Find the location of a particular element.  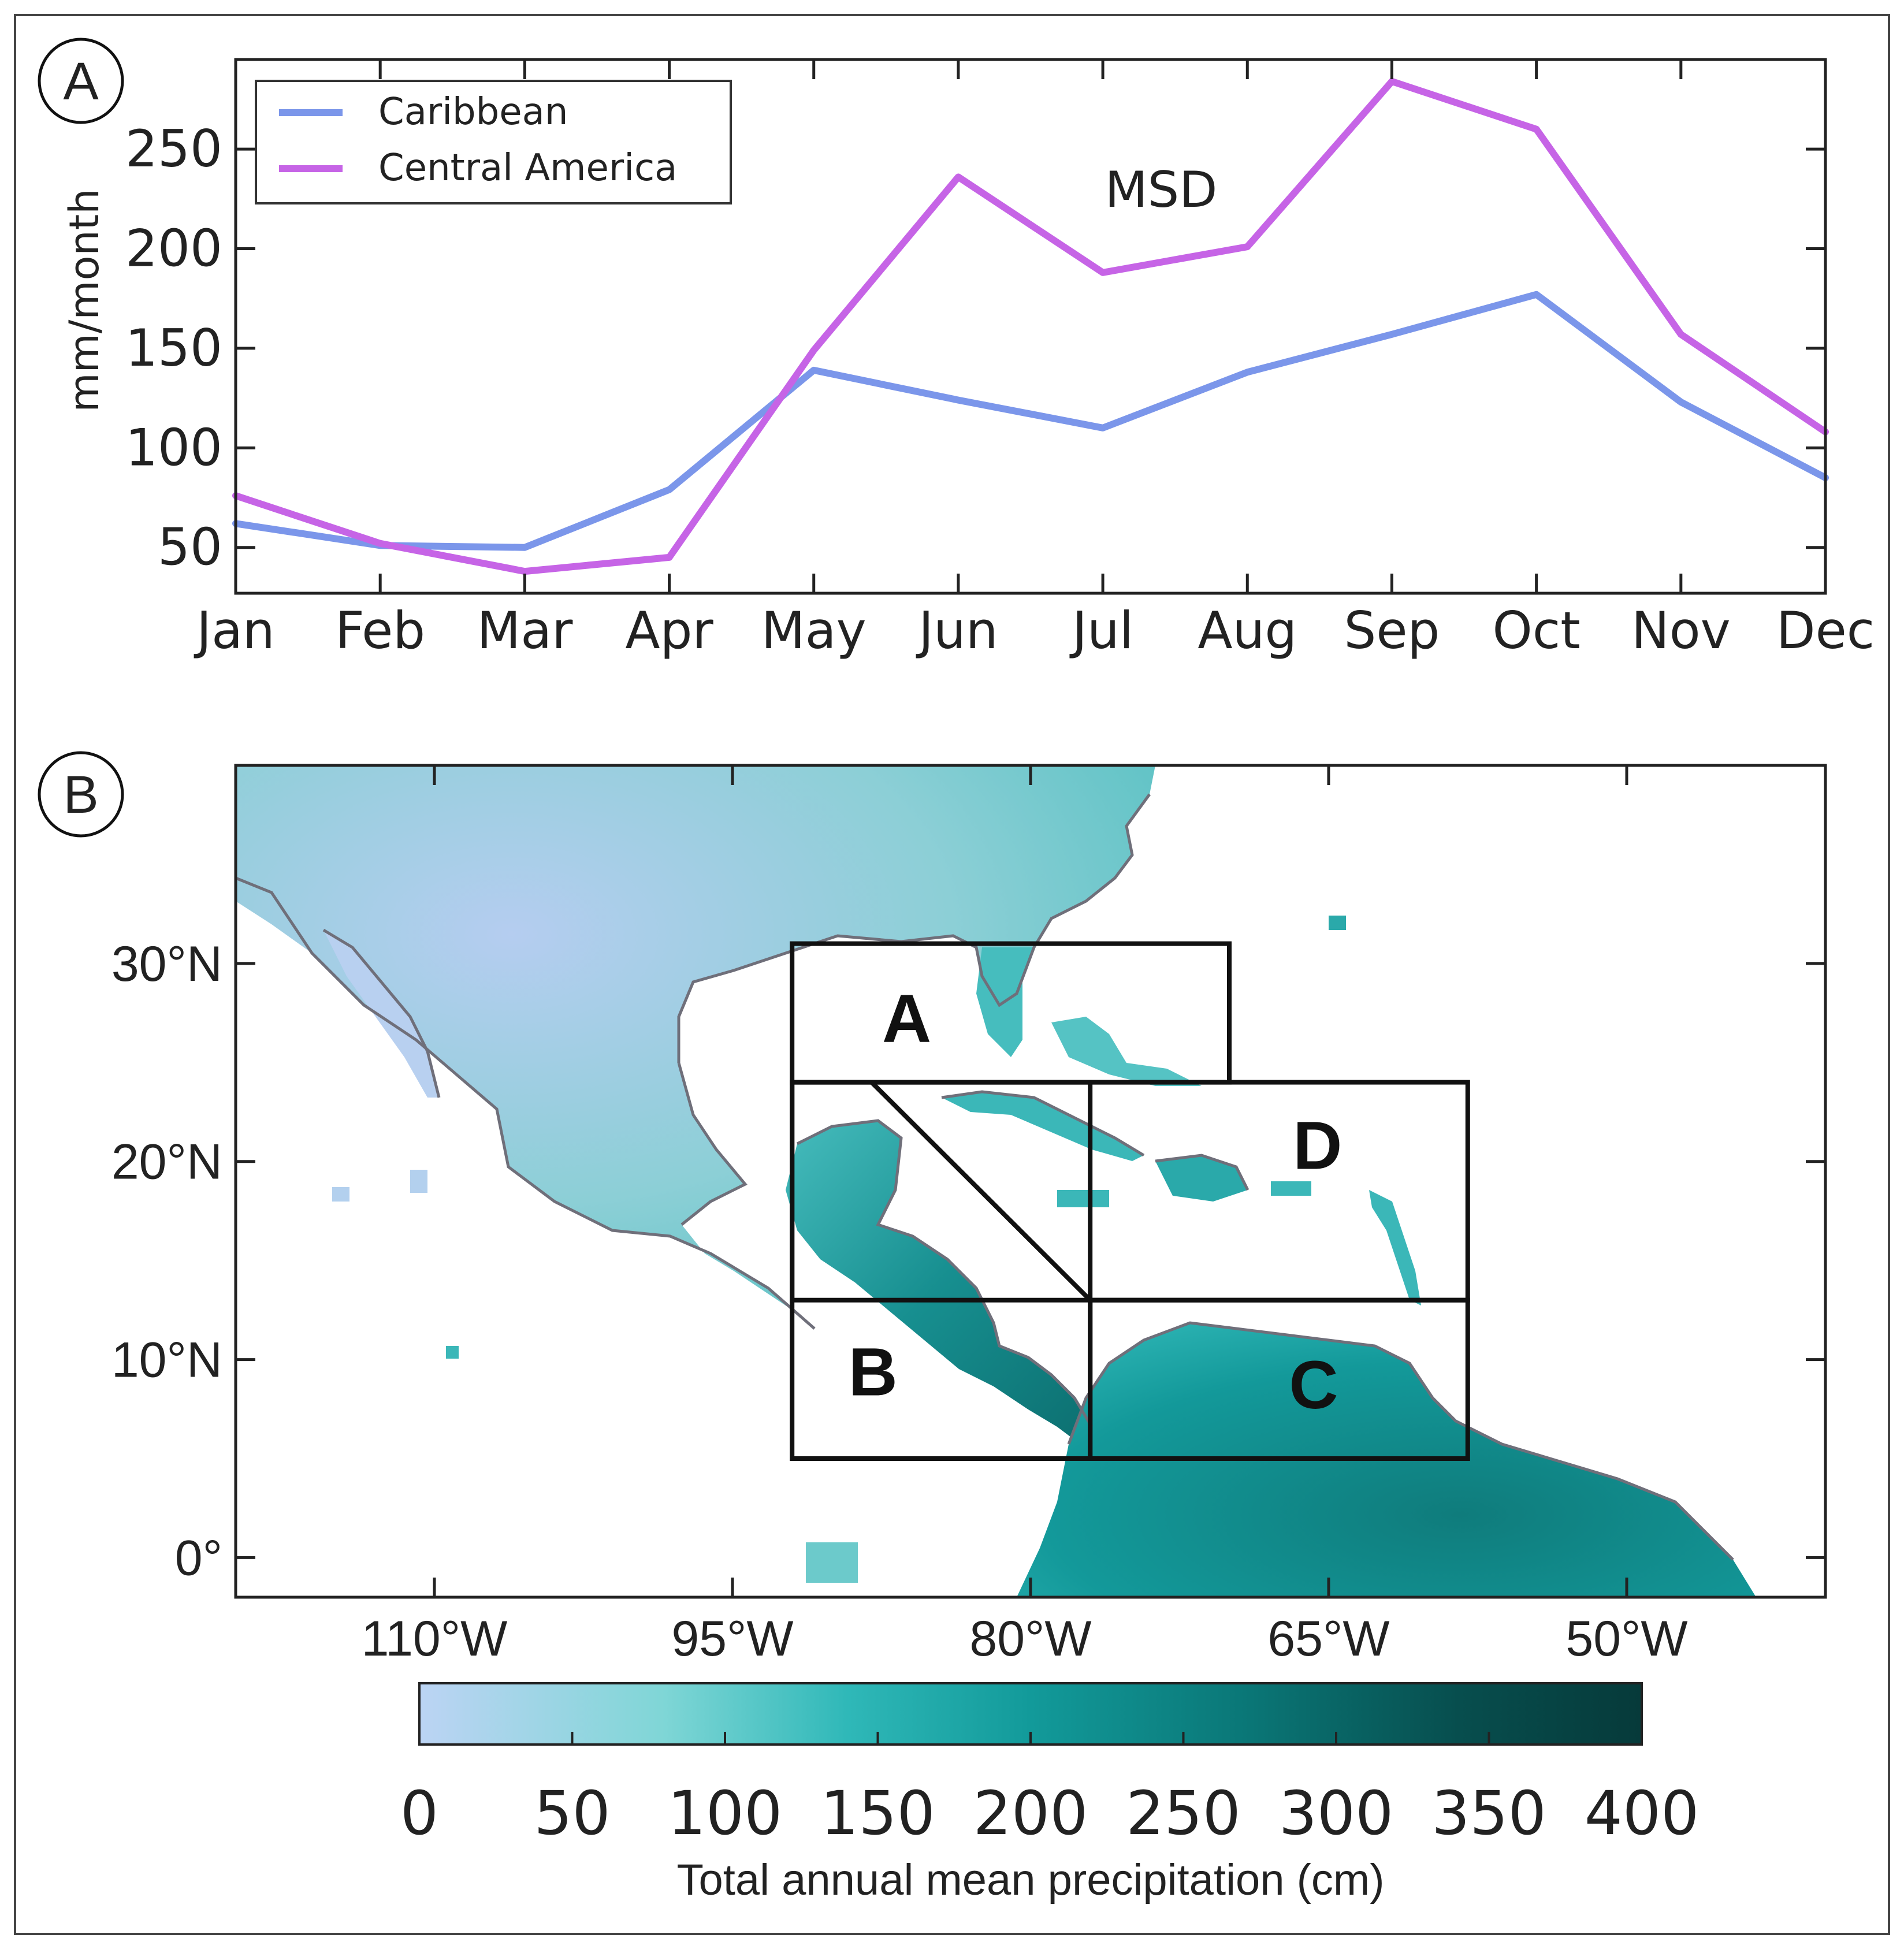

colorbar-tick-label: 250 is located at coordinates (1183, 1813).